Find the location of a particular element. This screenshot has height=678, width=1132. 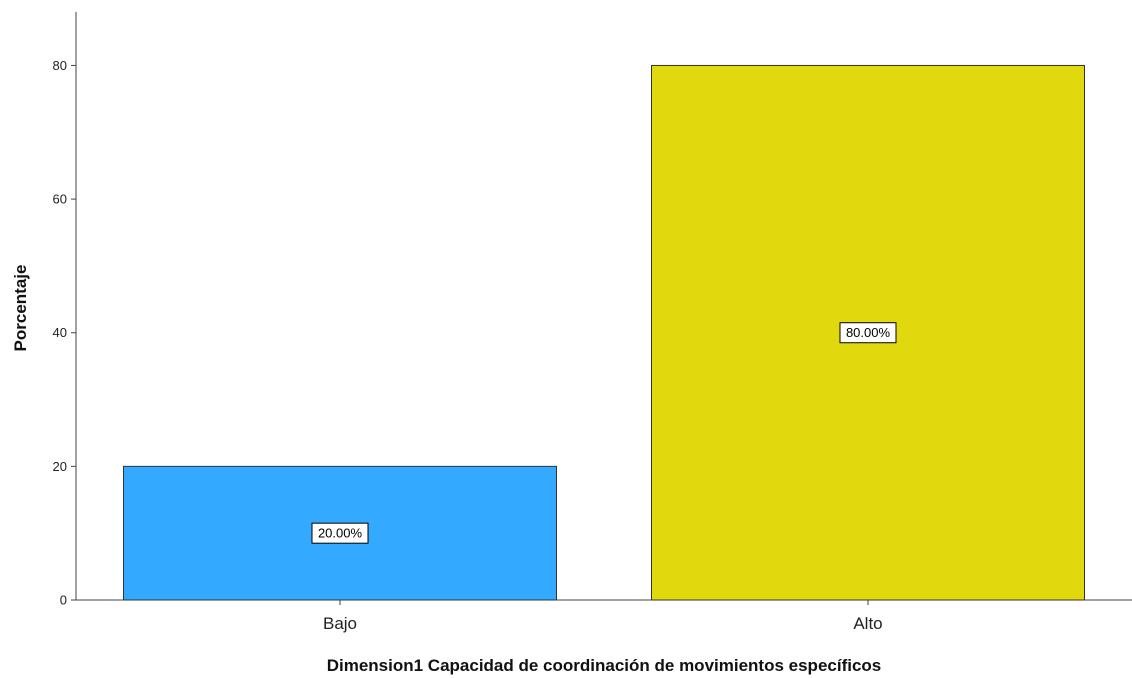

data-label: 20.00% is located at coordinates (340, 533).